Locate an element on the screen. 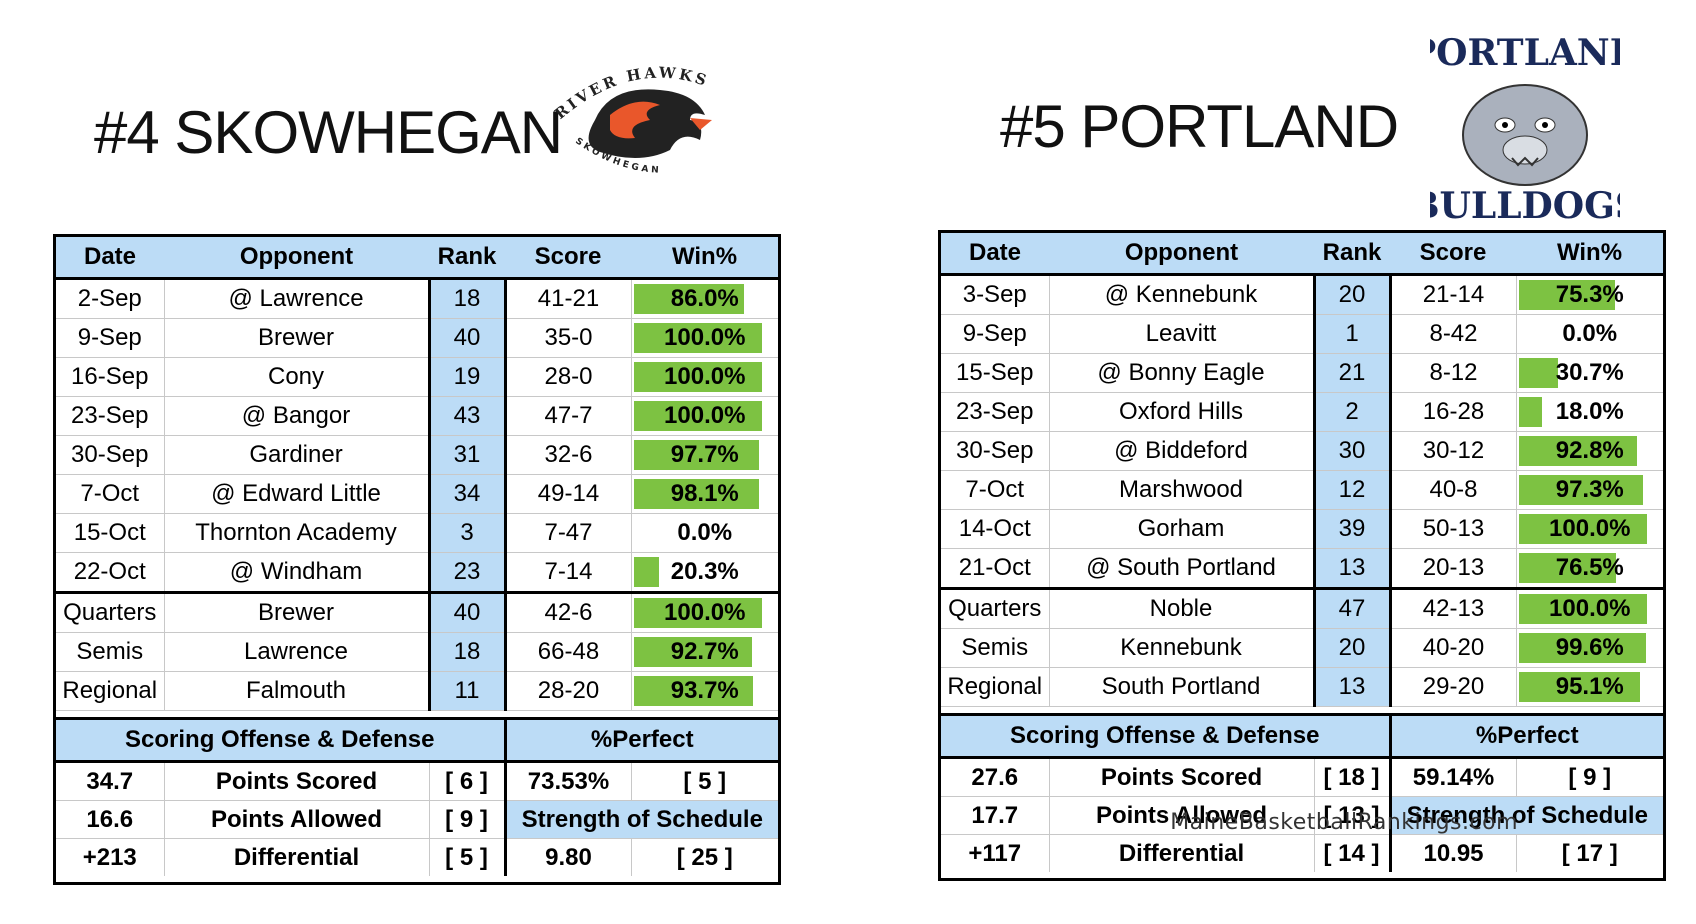 This screenshot has width=1696, height=924. game-opponent: Lawrence is located at coordinates (296, 652).